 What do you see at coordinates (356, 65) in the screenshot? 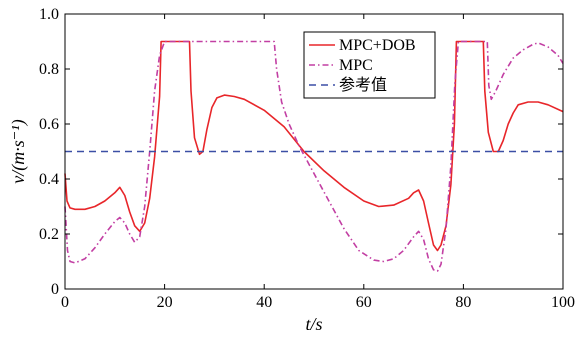
I see `legend-label-1: MPC` at bounding box center [356, 65].